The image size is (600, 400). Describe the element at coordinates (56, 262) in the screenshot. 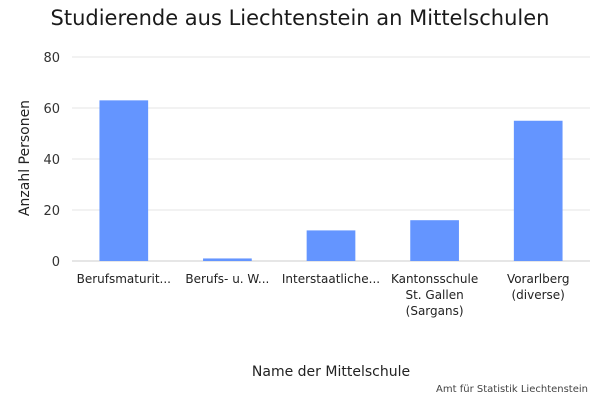

I see `y-tick-label: 0` at that location.